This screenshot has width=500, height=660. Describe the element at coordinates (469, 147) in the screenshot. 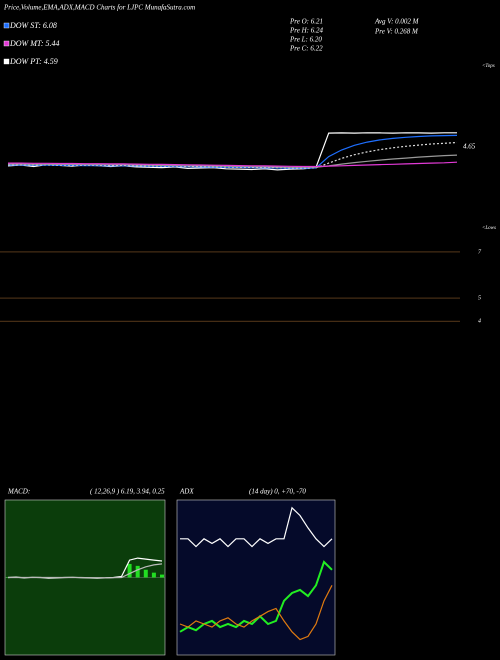

I see `annotation: 4.65` at that location.